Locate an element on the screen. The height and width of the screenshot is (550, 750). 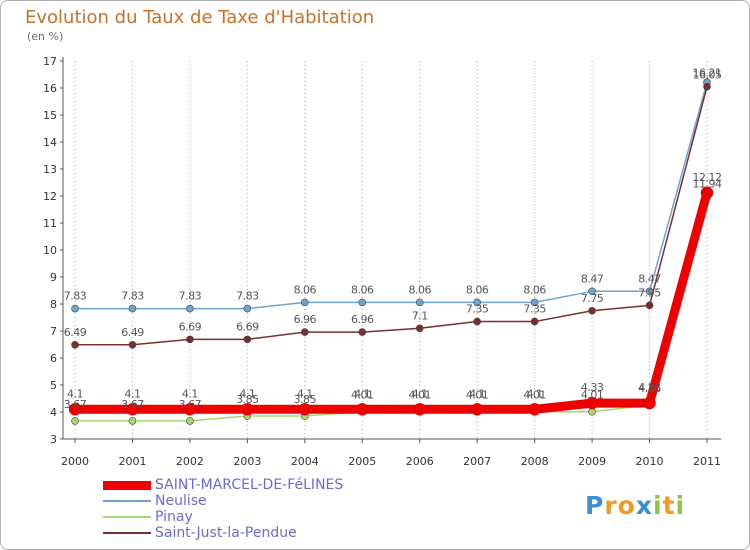
legend-item: Pinay is located at coordinates (268, 521).